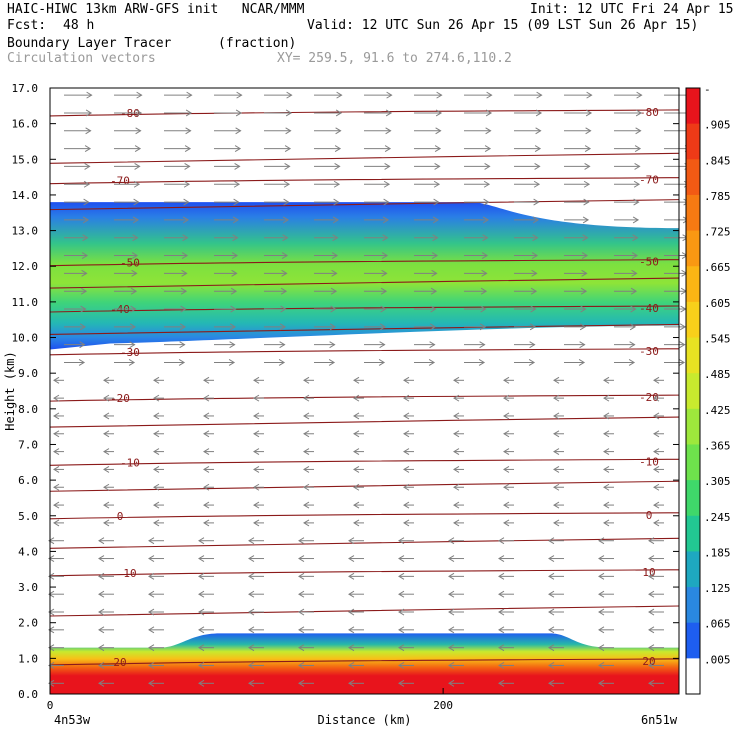 Image resolution: width=740 pixels, height=740 pixels. I want to click on contour-label: -50, so click(130, 263).